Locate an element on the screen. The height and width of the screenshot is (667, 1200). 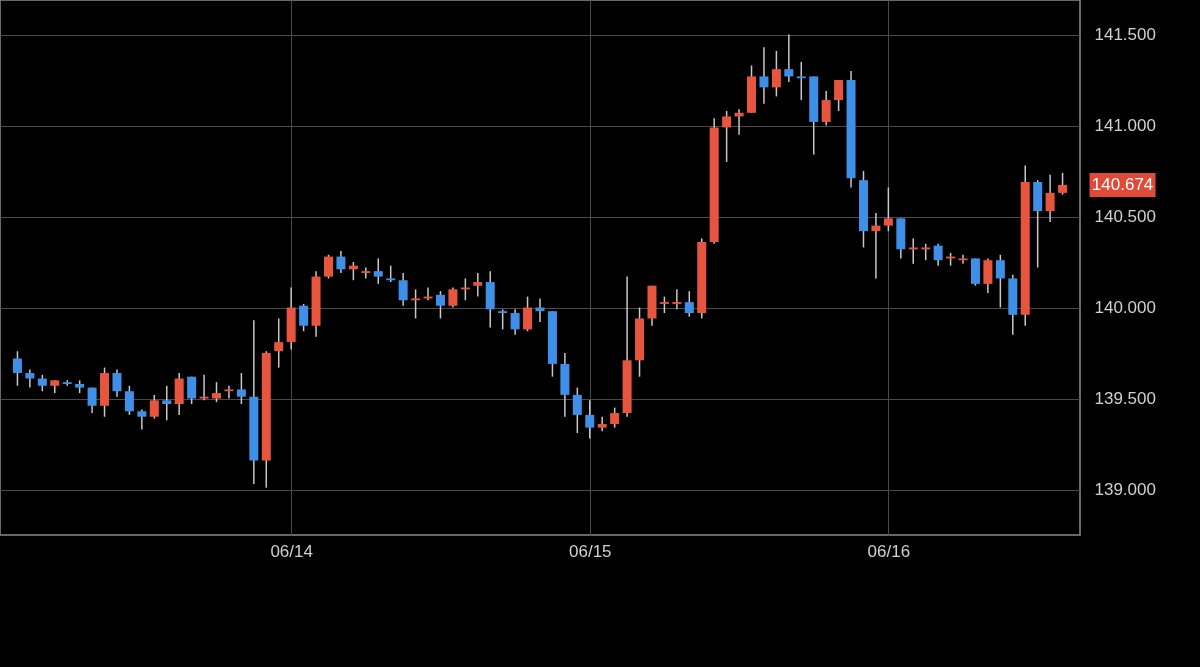
y-tick-label: 139.000 is located at coordinates (1125, 490).